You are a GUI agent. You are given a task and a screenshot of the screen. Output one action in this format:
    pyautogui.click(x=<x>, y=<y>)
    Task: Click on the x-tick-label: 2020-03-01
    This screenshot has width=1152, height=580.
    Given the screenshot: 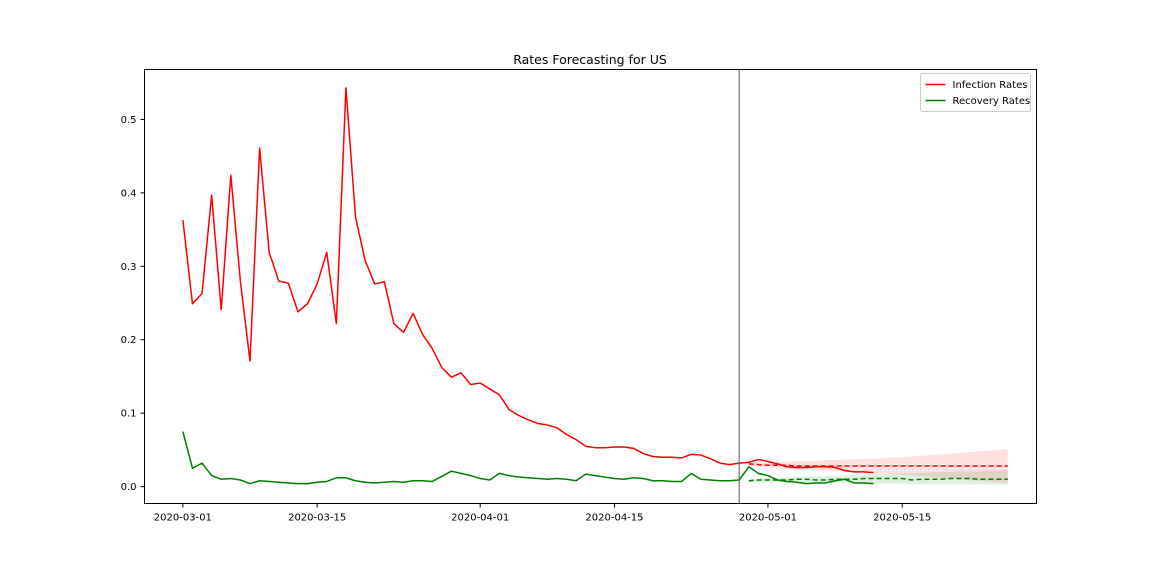 What is the action you would take?
    pyautogui.click(x=183, y=518)
    